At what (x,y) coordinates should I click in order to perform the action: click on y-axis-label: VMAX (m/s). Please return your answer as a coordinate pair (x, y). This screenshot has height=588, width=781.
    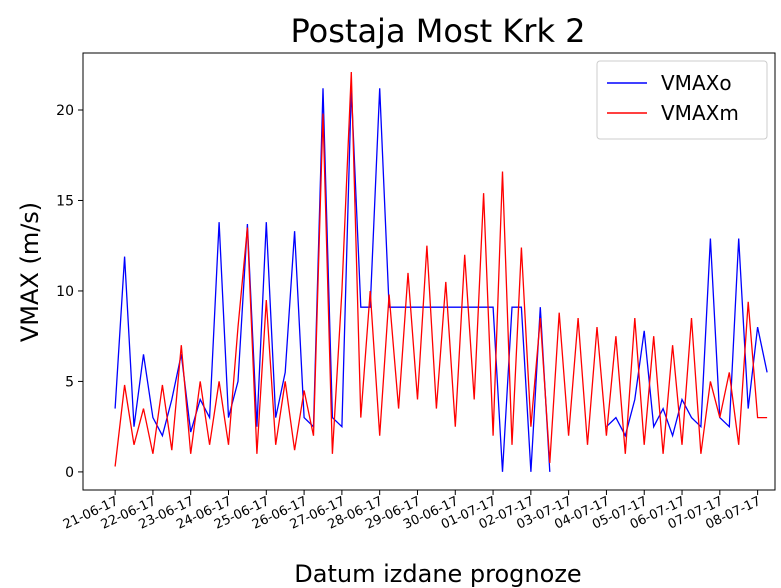
    Looking at the image, I should click on (30, 272).